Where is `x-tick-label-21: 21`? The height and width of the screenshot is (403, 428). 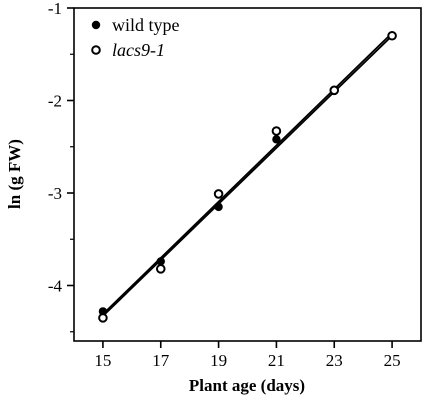 x-tick-label-21: 21 is located at coordinates (276, 360).